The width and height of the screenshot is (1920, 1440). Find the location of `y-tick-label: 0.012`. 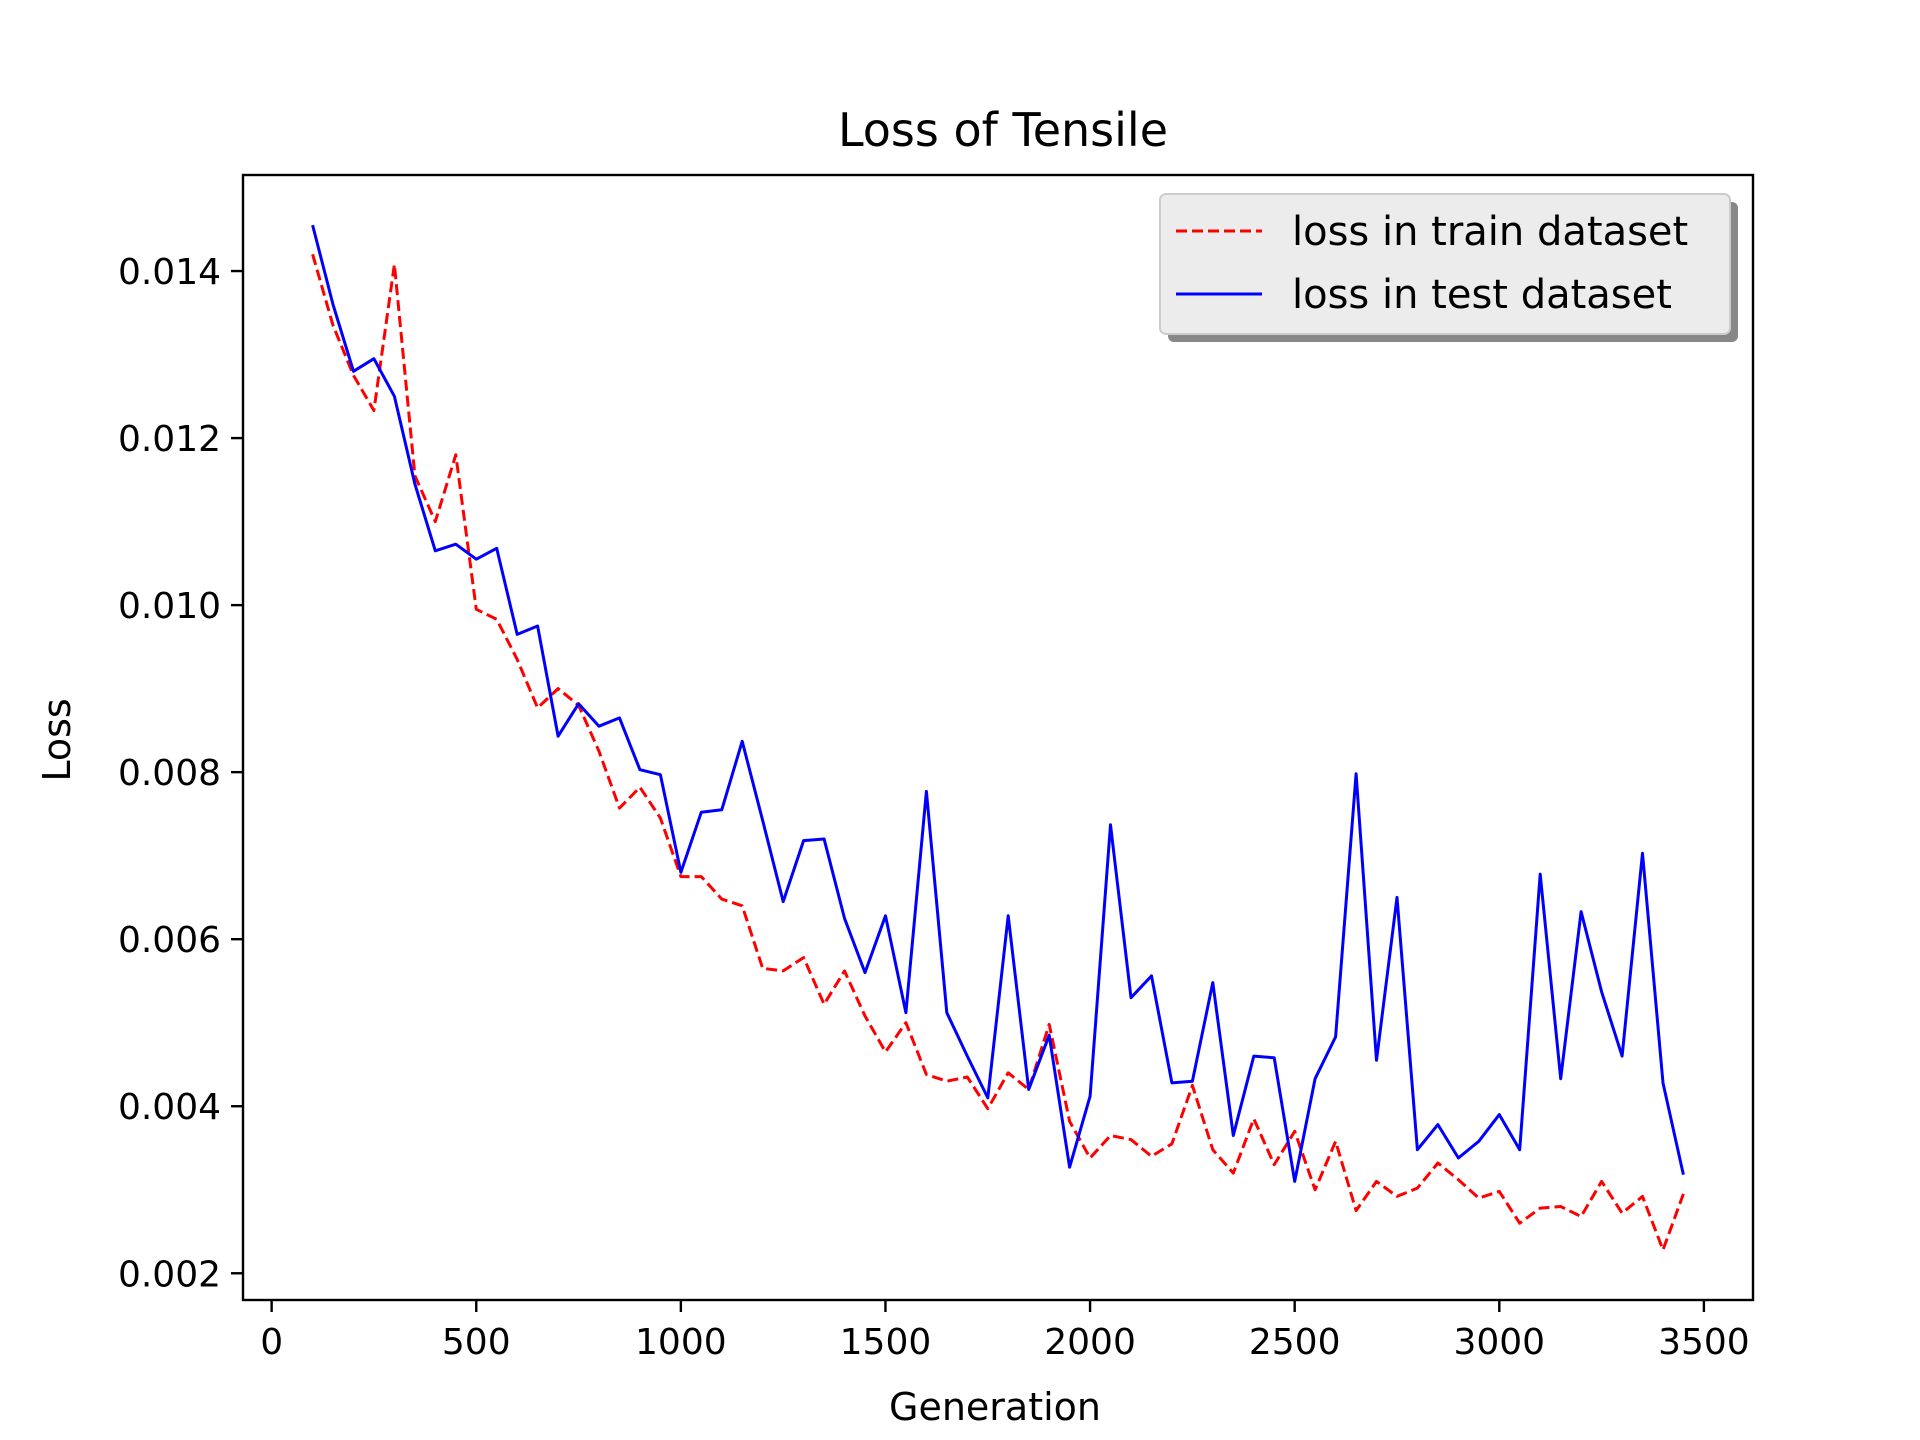

y-tick-label: 0.012 is located at coordinates (169, 439).